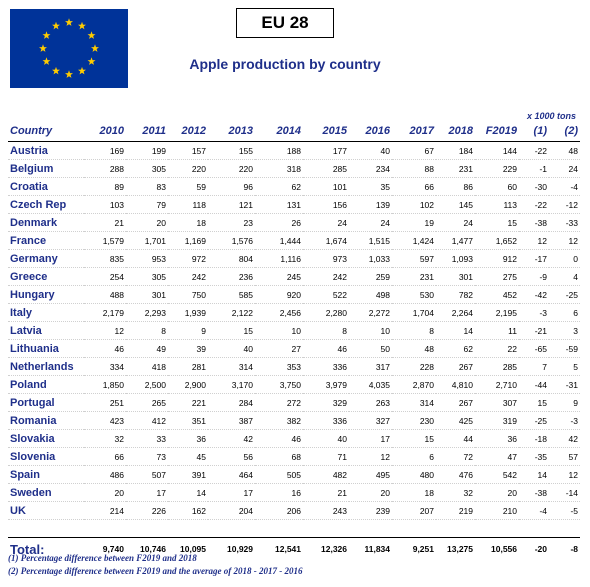 The image size is (590, 587). I want to click on table-cell: 68, so click(279, 456).